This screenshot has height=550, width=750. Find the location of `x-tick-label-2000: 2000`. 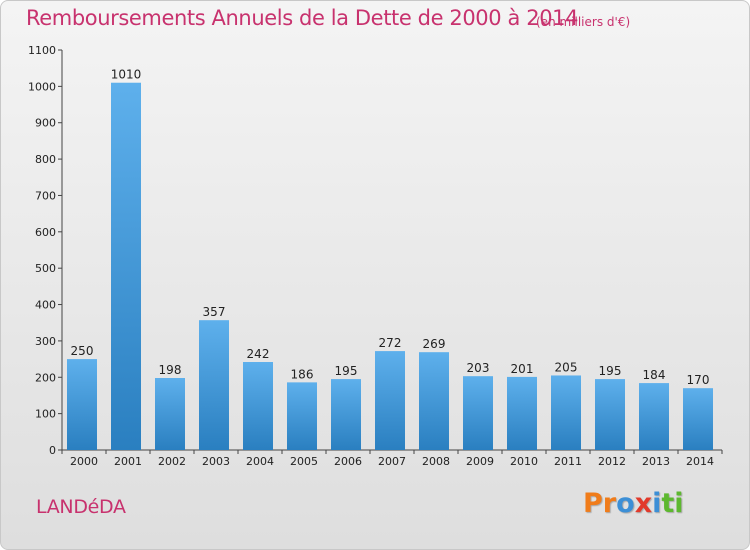

x-tick-label-2000: 2000 is located at coordinates (84, 461).